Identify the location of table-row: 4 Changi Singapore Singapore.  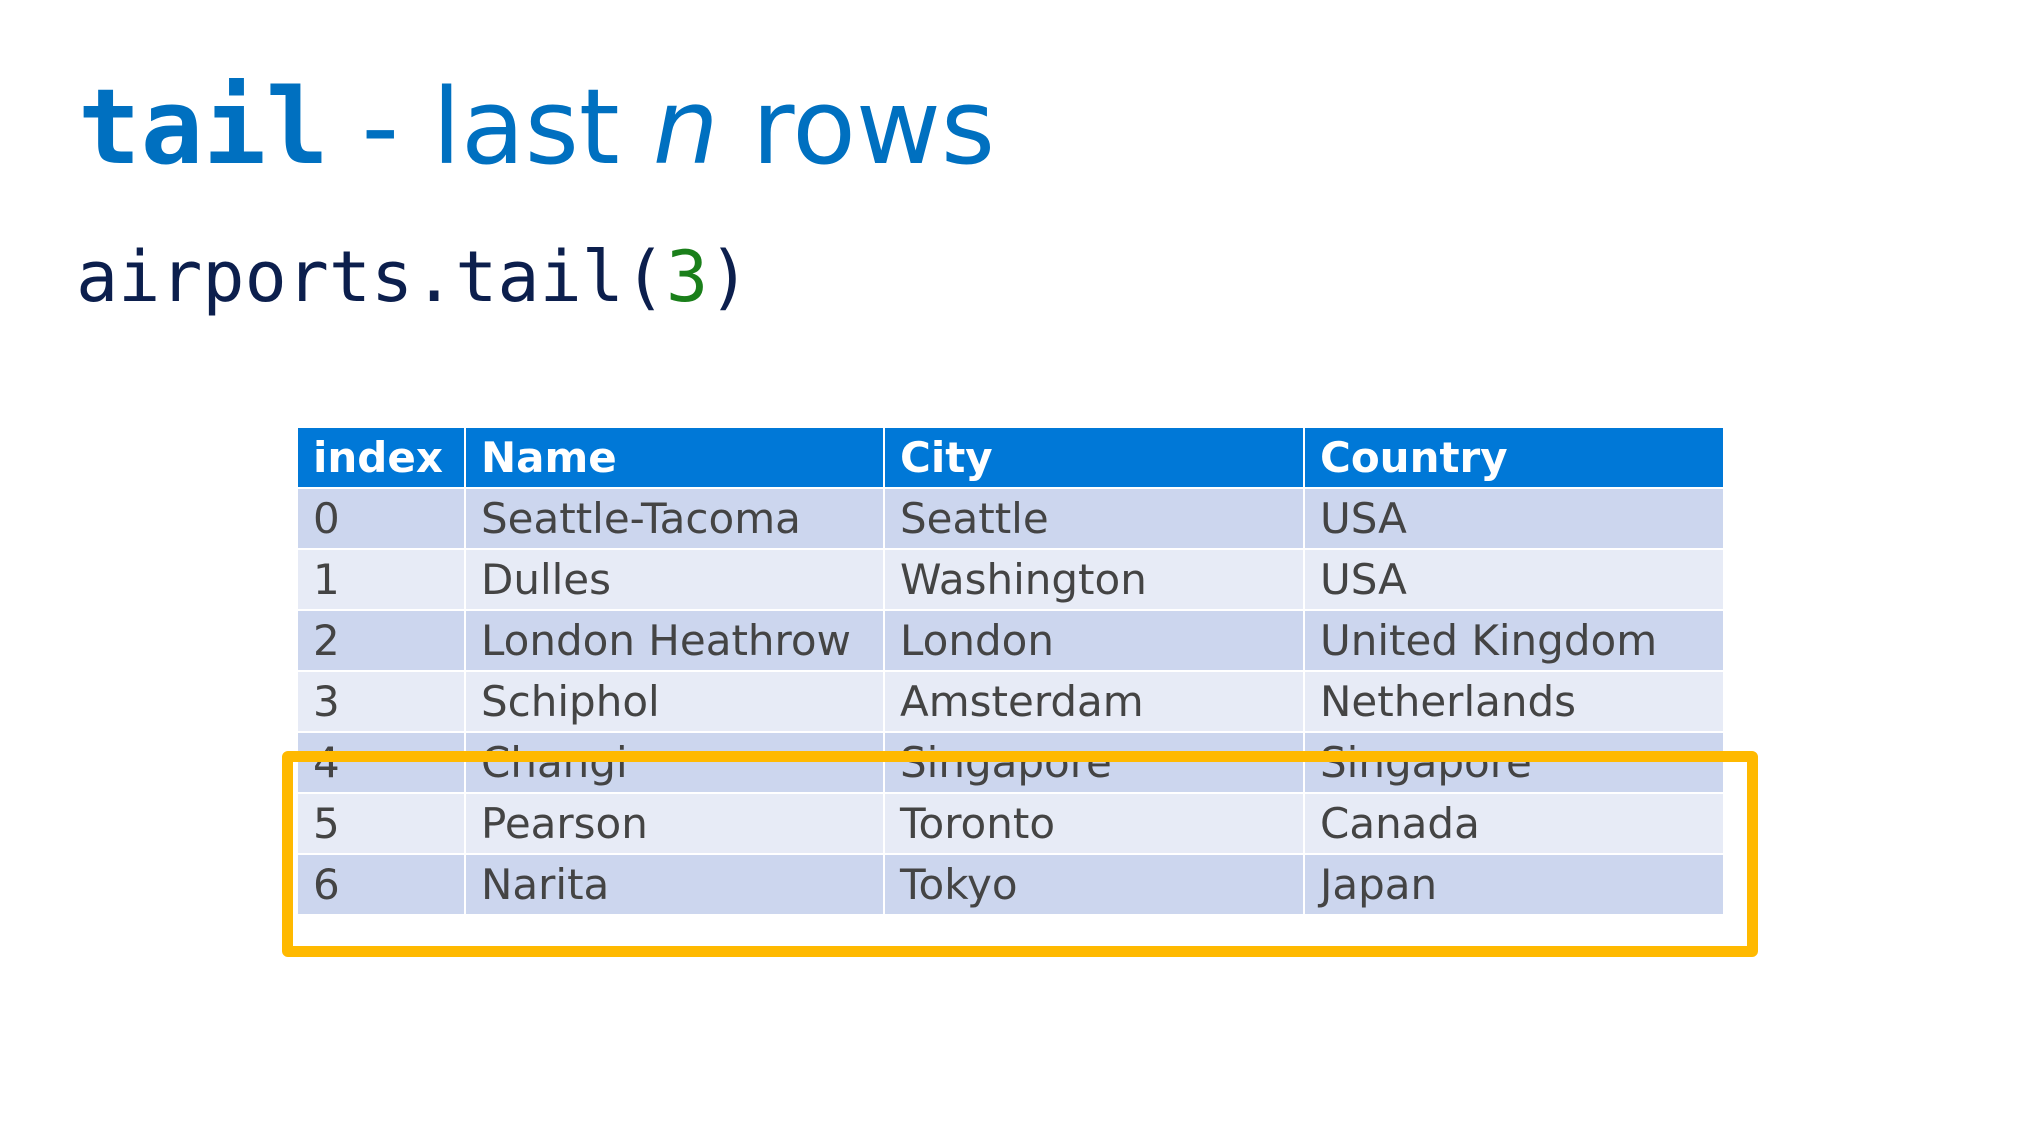
(1010, 762).